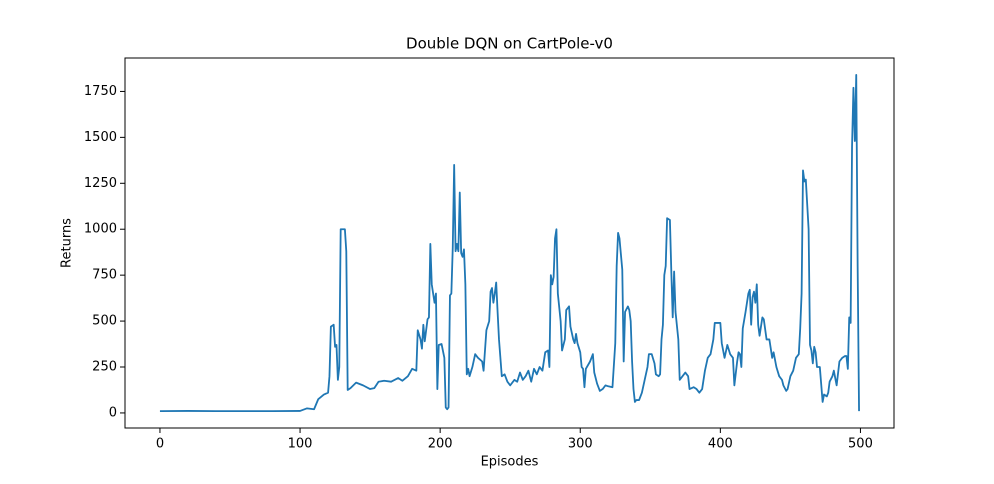 The width and height of the screenshot is (994, 484). Describe the element at coordinates (67, 243) in the screenshot. I see `y-axis-label: Returns` at that location.